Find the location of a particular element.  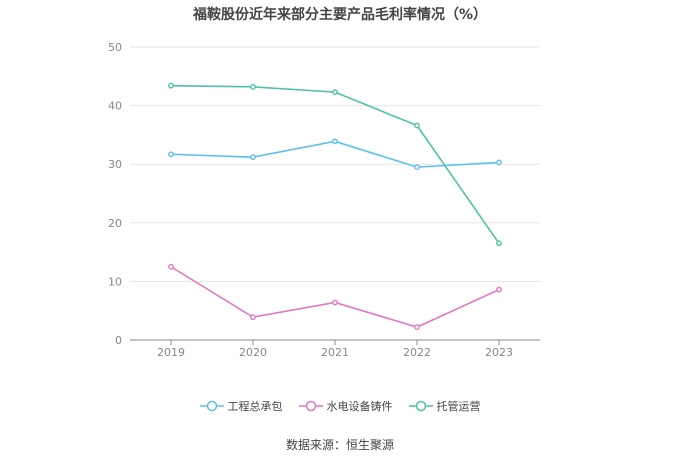

y-tick-label: 50 is located at coordinates (115, 47).